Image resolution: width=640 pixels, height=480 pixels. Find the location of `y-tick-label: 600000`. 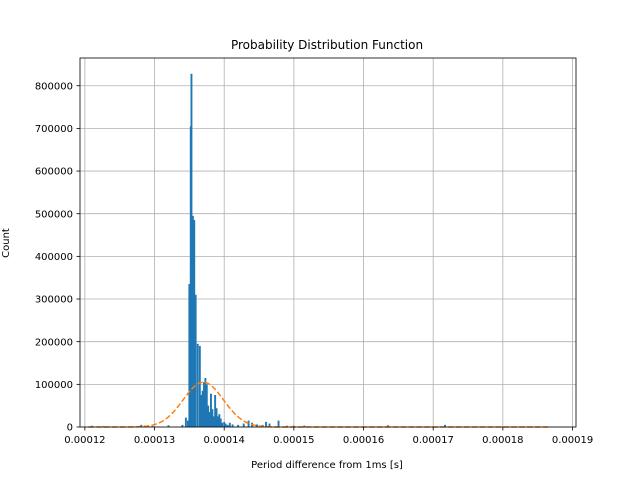

y-tick-label: 600000 is located at coordinates (54, 172).